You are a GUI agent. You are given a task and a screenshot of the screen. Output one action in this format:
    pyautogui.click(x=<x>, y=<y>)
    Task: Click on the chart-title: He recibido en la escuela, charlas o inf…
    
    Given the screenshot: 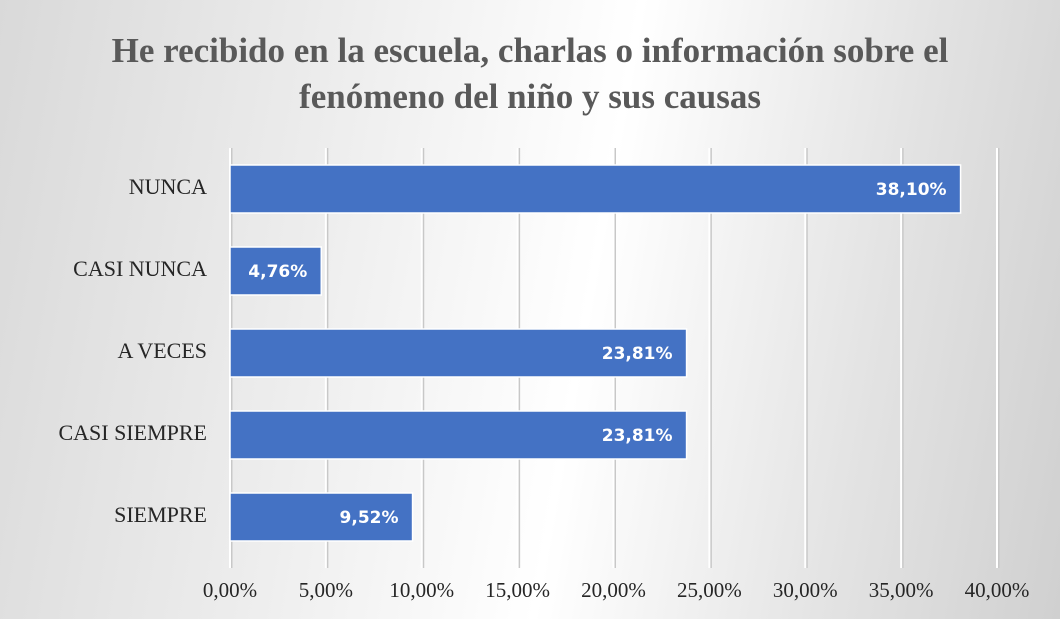 What is the action you would take?
    pyautogui.click(x=530, y=73)
    